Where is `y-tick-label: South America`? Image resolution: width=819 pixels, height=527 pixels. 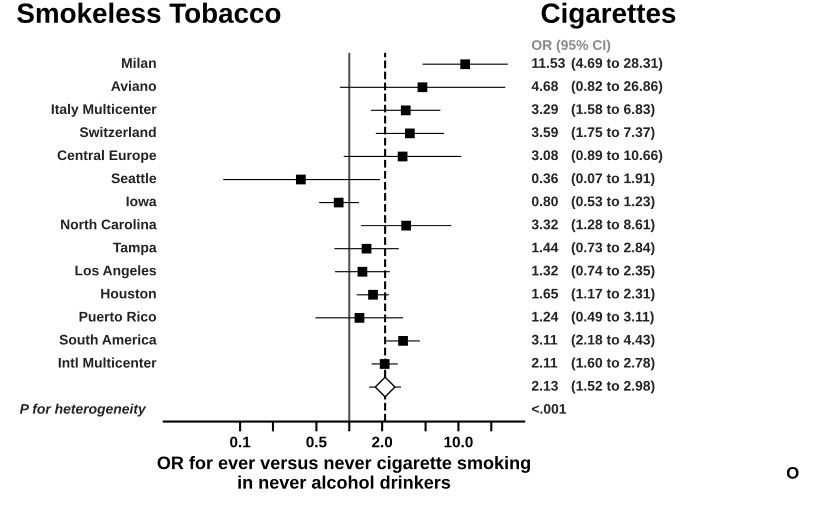
y-tick-label: South America is located at coordinates (108, 339).